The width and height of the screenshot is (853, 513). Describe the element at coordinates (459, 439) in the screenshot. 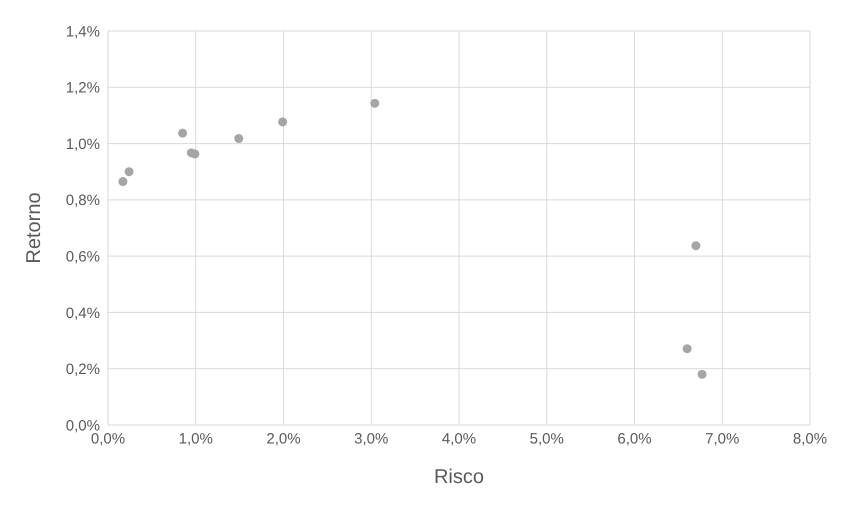

I see `x-tick-label: 4,0%` at that location.